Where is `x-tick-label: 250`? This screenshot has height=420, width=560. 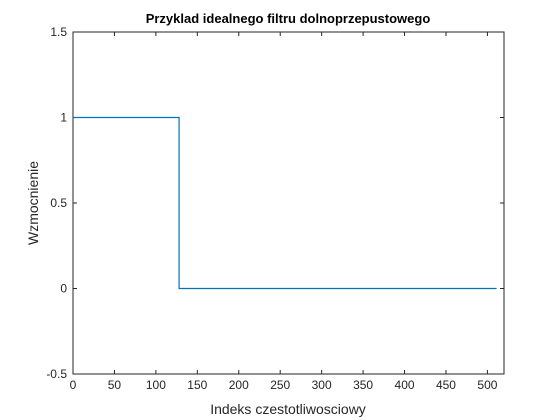
x-tick-label: 250 is located at coordinates (280, 385).